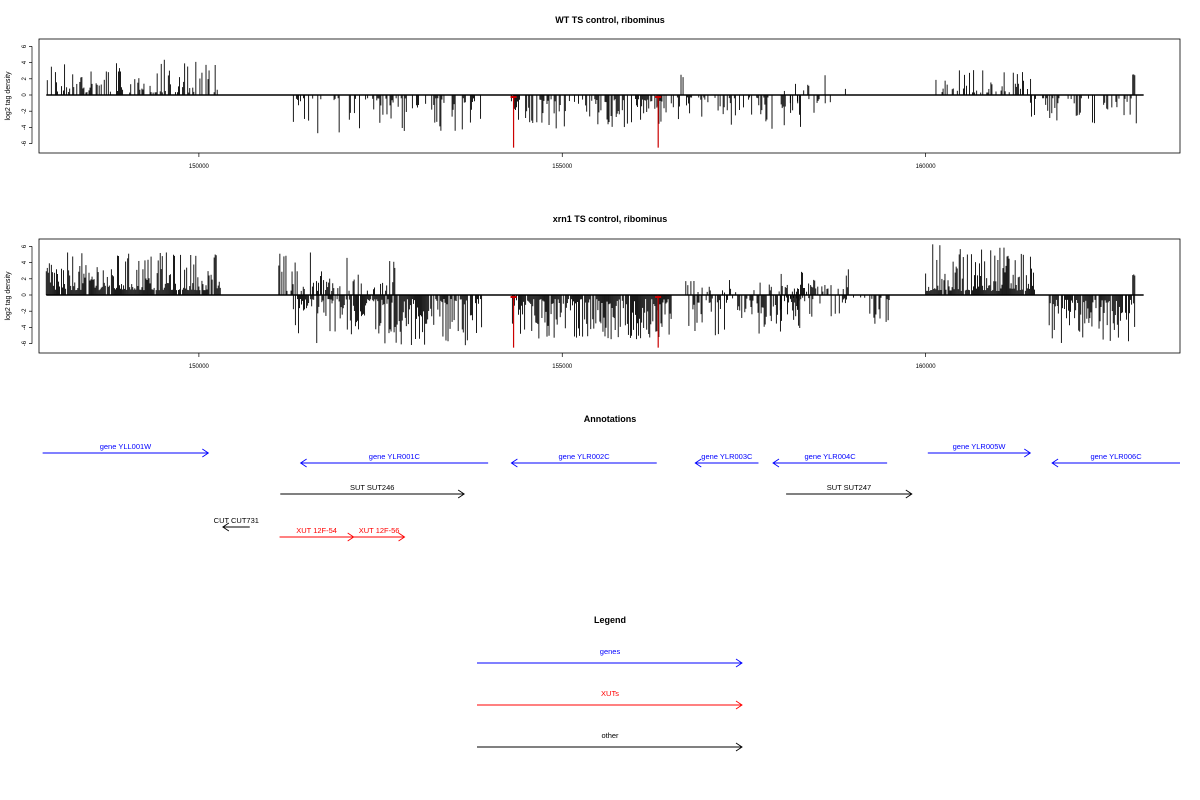 The image size is (1200, 800). What do you see at coordinates (594, 296) in the screenshot?
I see `xrn1-bars` at bounding box center [594, 296].